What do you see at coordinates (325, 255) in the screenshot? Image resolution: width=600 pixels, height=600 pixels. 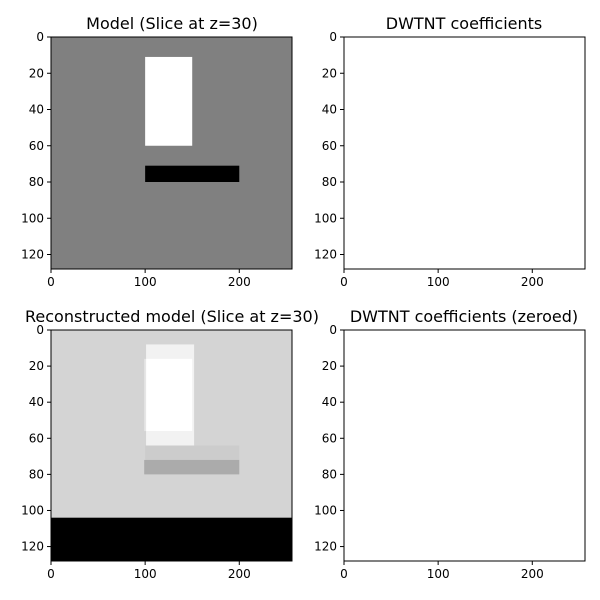 I see `dwtnt-coefficients-y-tick-label: 120` at bounding box center [325, 255].